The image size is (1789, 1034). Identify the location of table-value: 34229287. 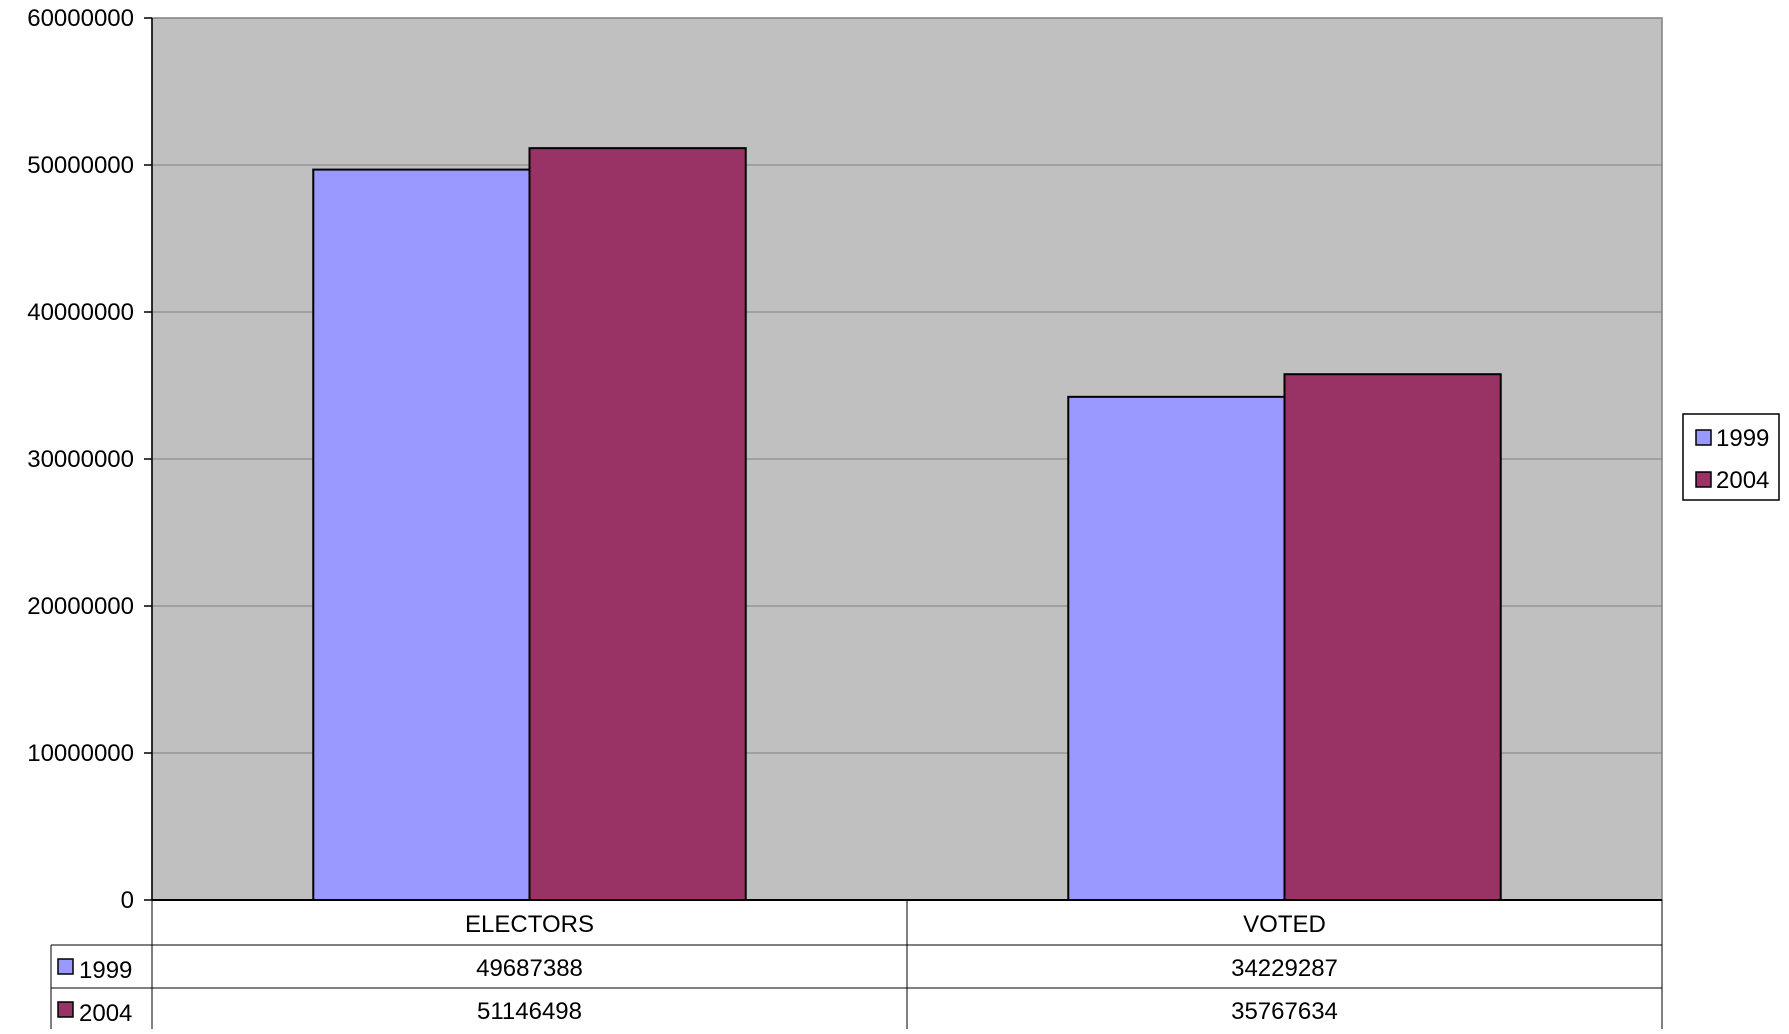
(1284, 968).